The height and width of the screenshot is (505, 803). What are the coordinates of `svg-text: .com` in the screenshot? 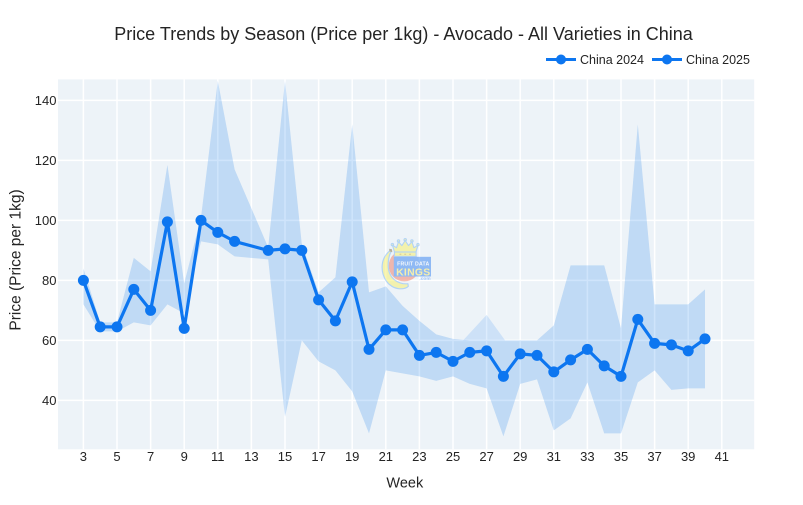 It's located at (424, 279).